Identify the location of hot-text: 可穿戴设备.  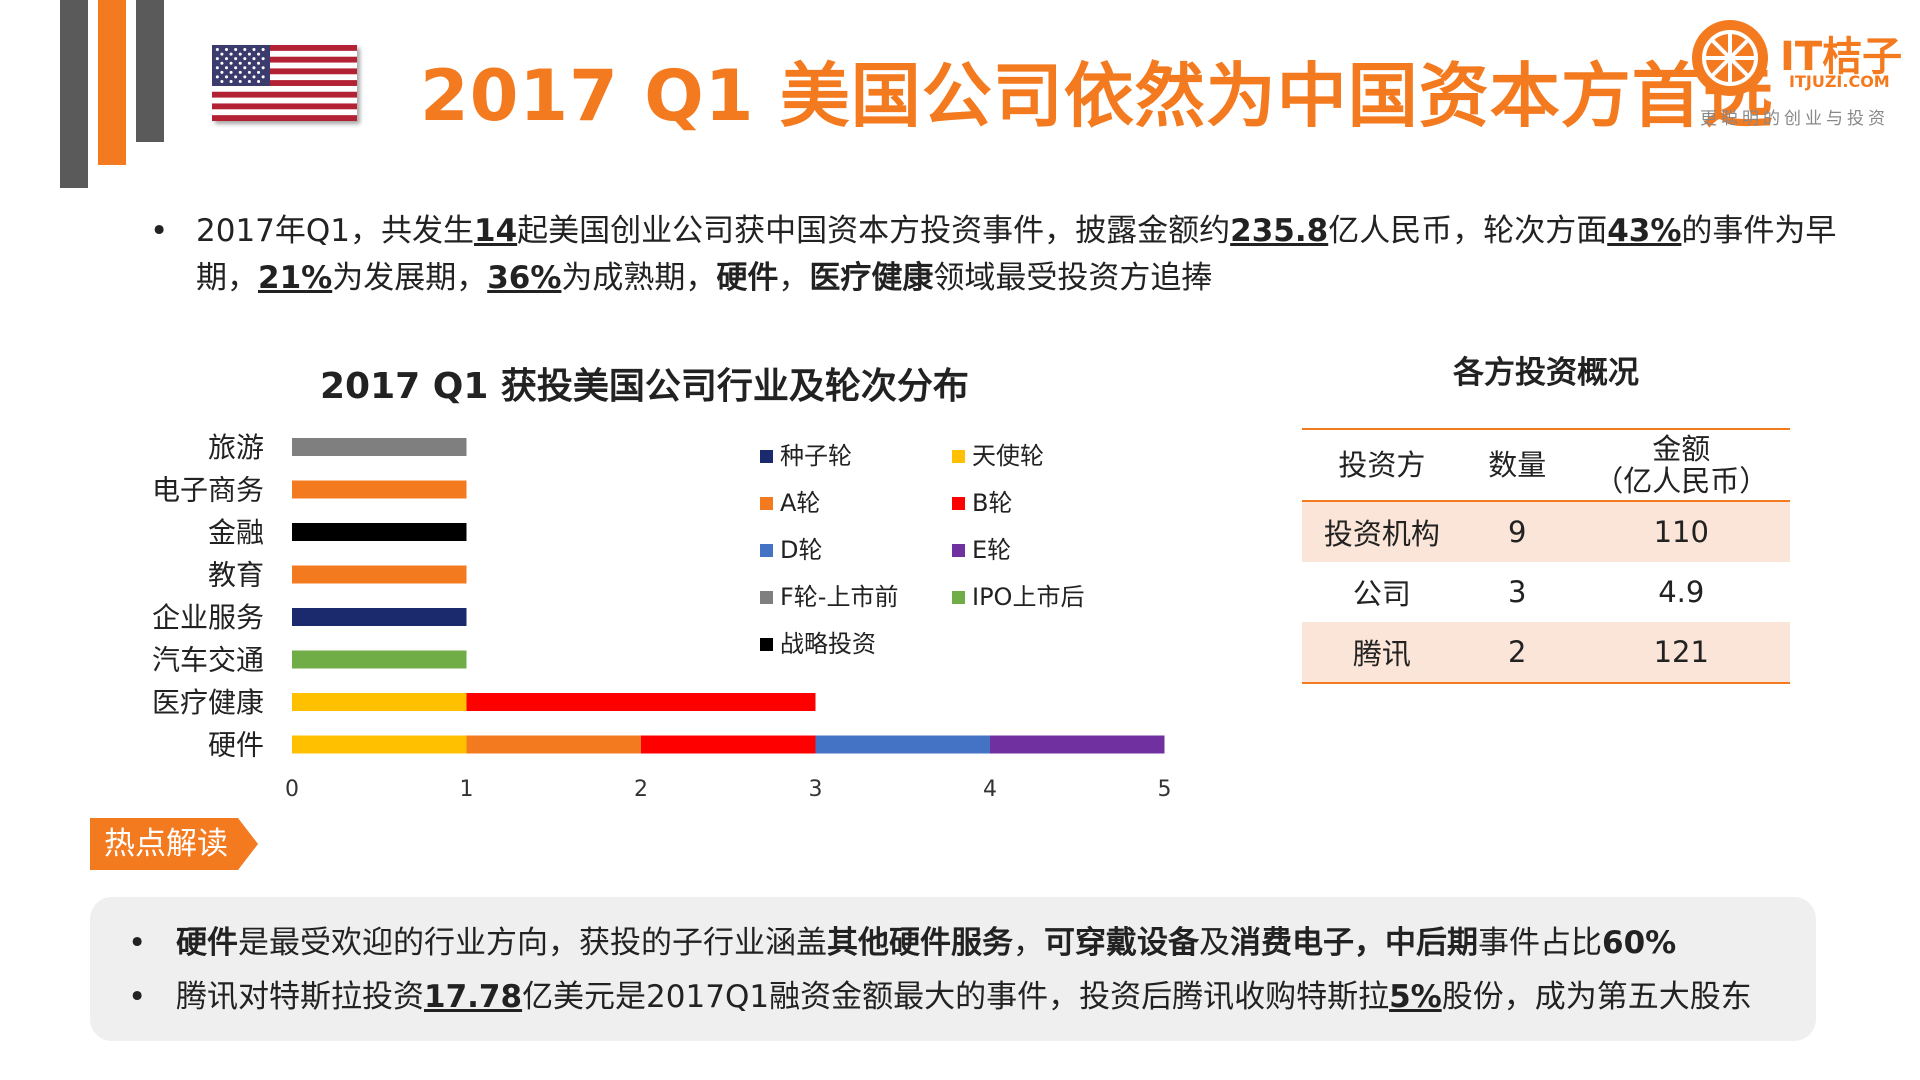
(1121, 943).